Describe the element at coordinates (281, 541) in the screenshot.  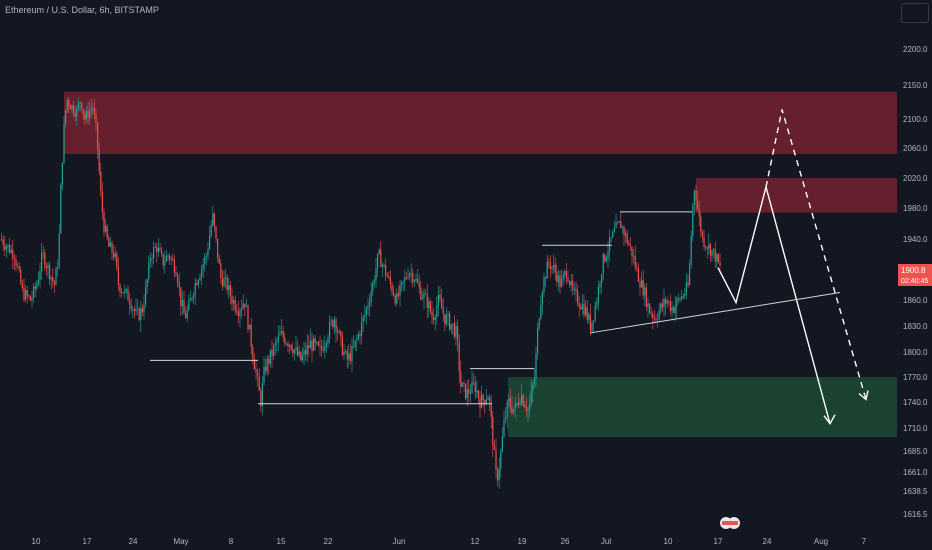
I see `time-tick-label: 15` at that location.